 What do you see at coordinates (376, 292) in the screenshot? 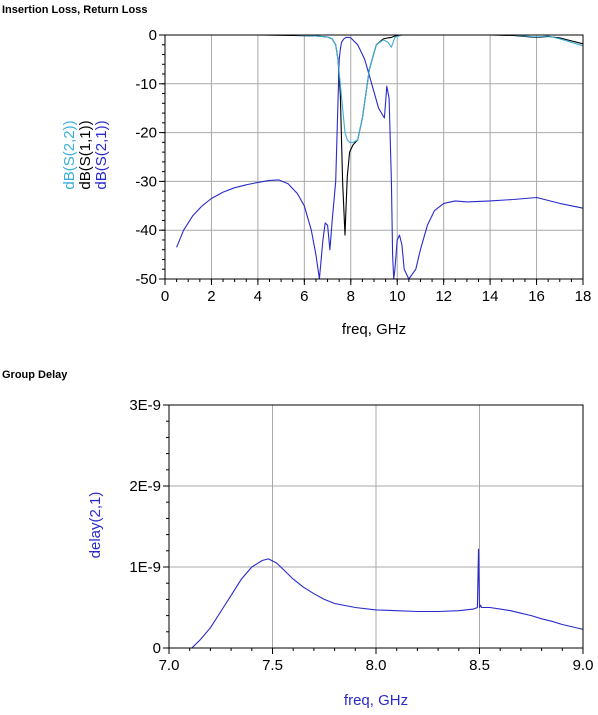
I see `chart1-x-tick-labels: 0 2 4 6 8 10 12 14 16 18` at bounding box center [376, 292].